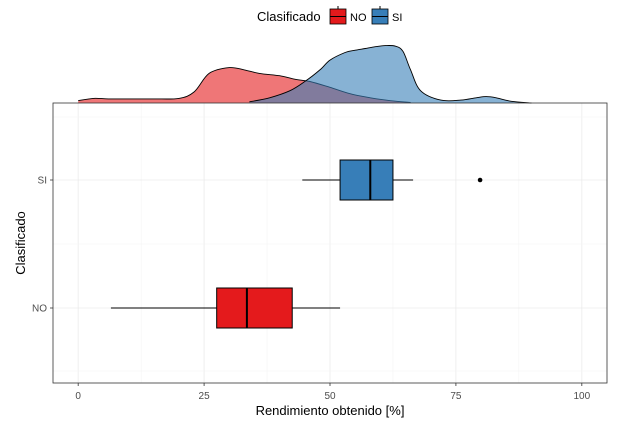 The height and width of the screenshot is (448, 622). Describe the element at coordinates (78, 396) in the screenshot. I see `x-tick-label: 0` at that location.